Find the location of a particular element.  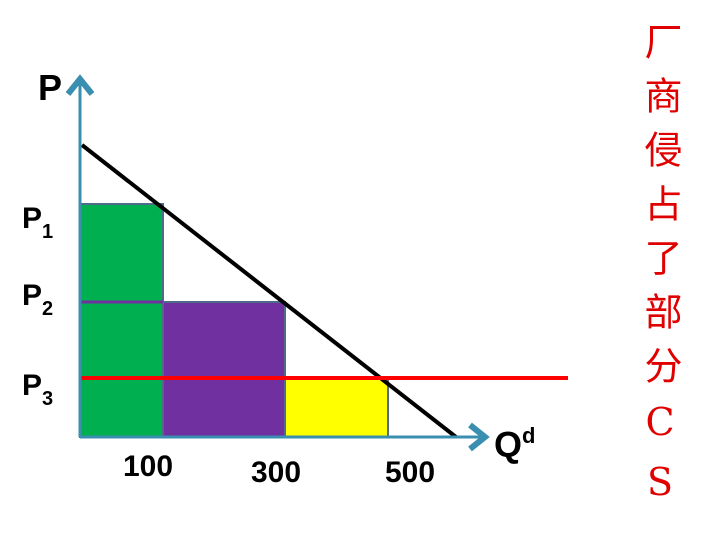

yellow-area is located at coordinates (336, 407).